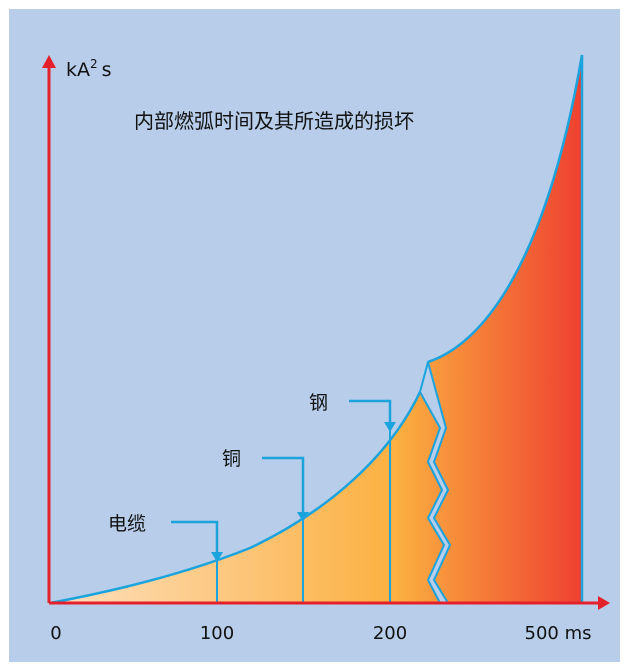 Image resolution: width=629 pixels, height=671 pixels. What do you see at coordinates (127, 524) in the screenshot?
I see `label-cable: 电缆` at bounding box center [127, 524].